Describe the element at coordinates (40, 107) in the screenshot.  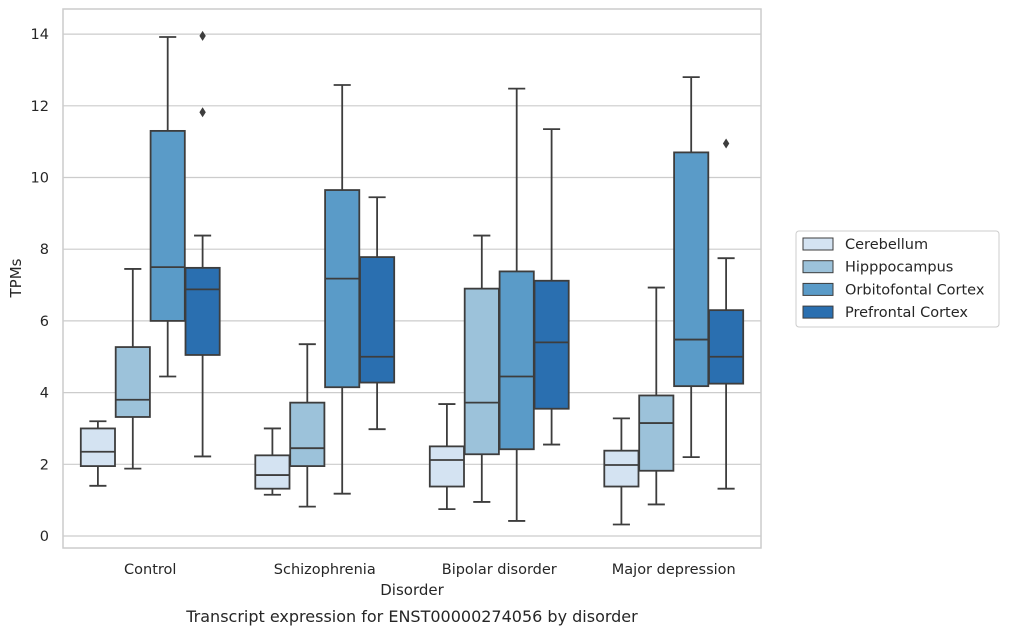
I see `y-tick-label: 12` at that location.